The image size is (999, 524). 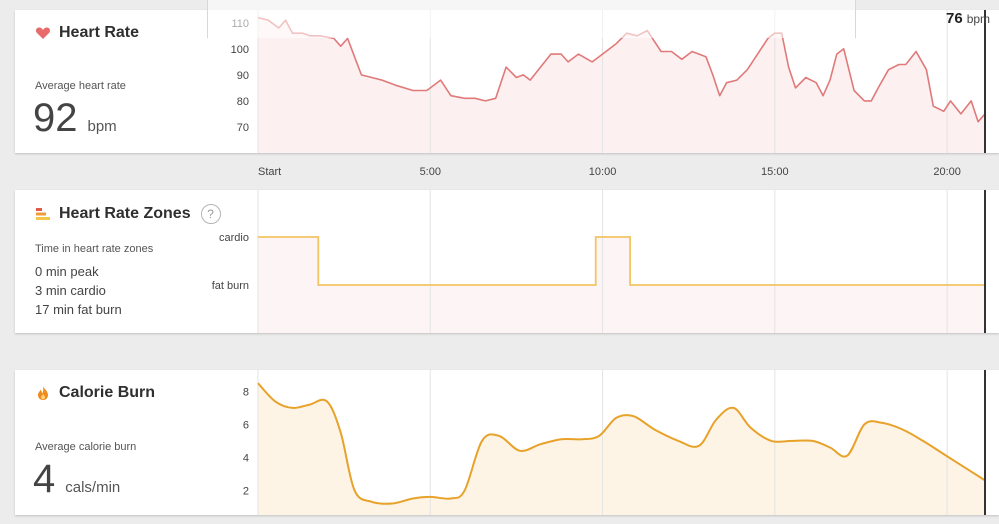 I want to click on zone-summary: 0 min peak 3 min cardio 17 min fat burn, so click(x=78, y=290).